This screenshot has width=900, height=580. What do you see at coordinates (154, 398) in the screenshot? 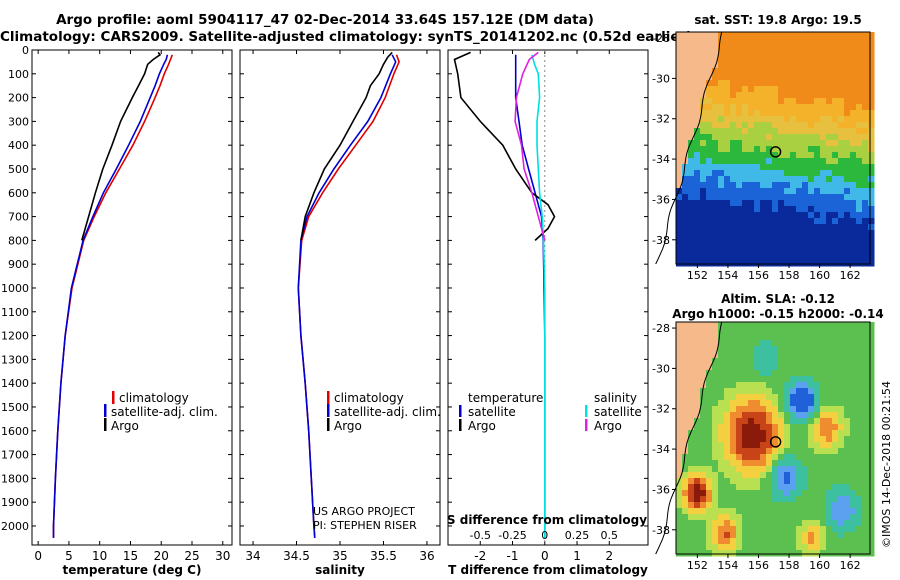
I see `legend-climatology: climatology` at bounding box center [154, 398].